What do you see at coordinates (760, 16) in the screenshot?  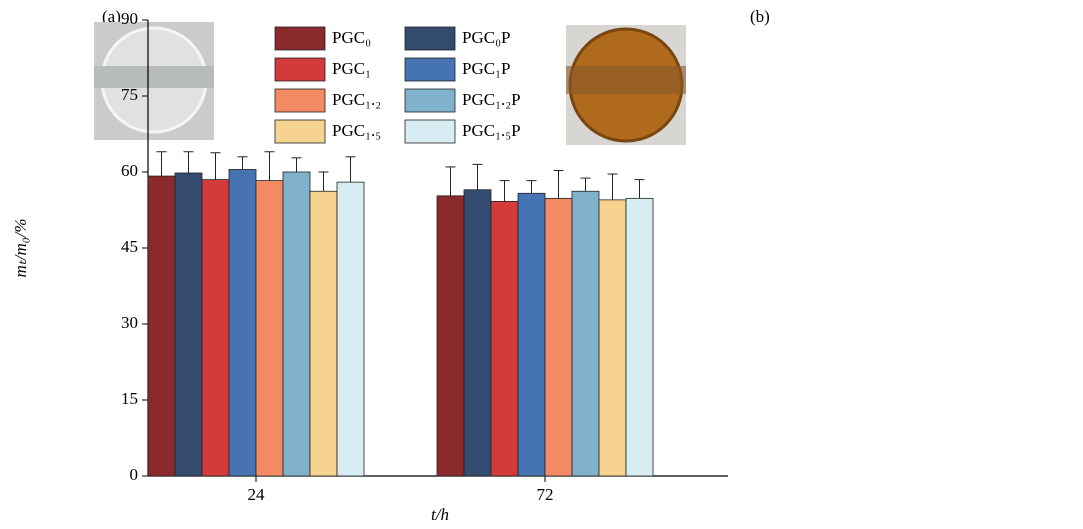 I see `panel-label: (b)` at bounding box center [760, 16].